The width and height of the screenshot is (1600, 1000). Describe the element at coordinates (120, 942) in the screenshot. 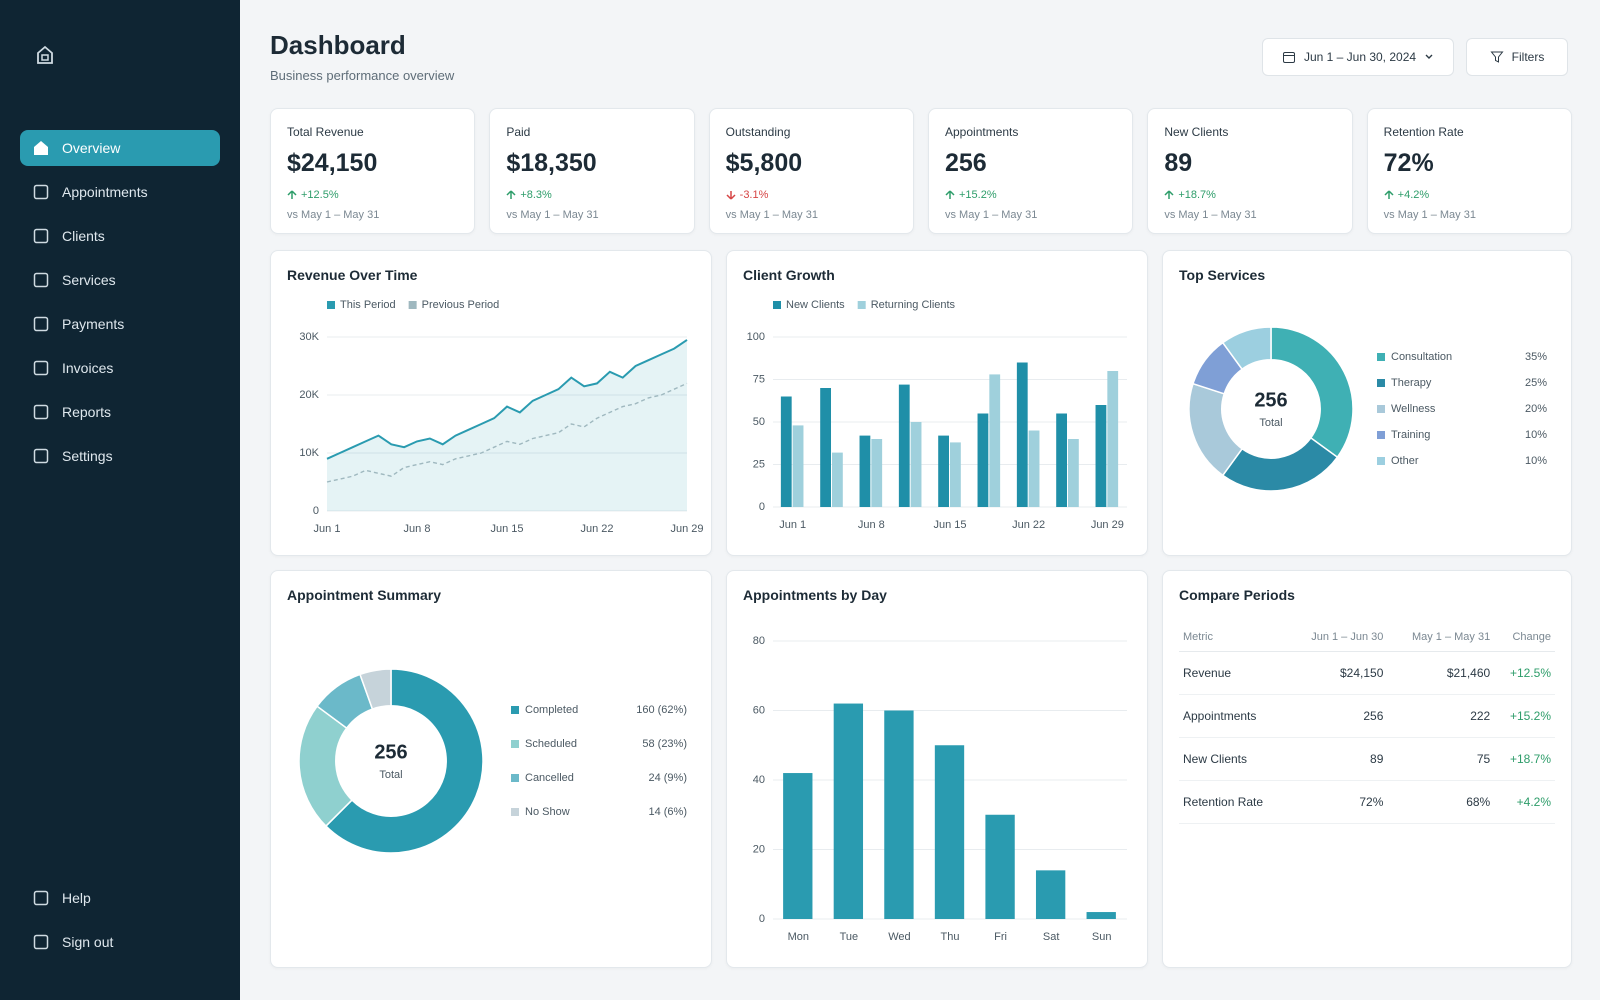

I see `nav-item: Sign out` at that location.